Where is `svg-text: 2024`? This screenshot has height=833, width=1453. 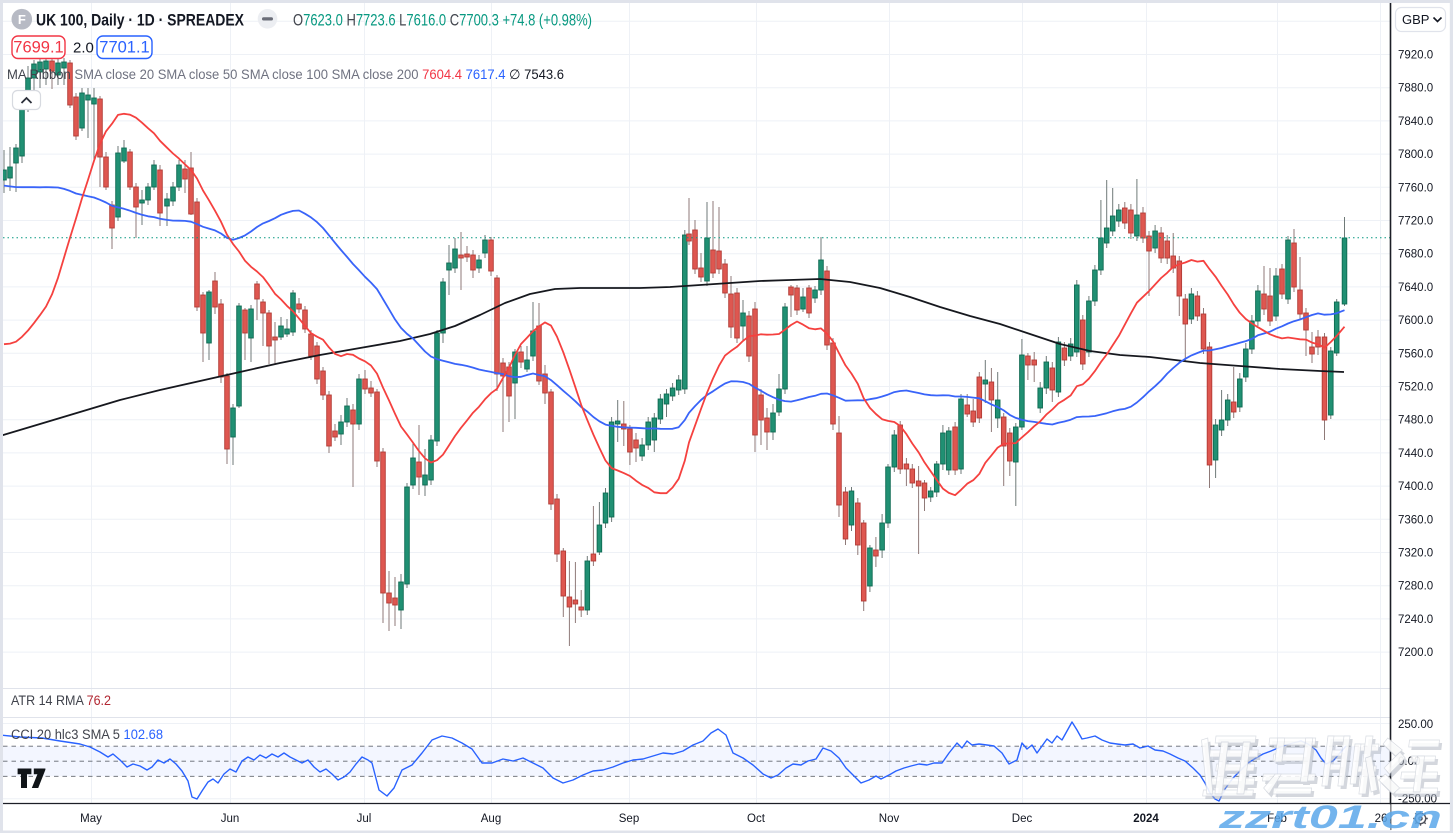 svg-text: 2024 is located at coordinates (1146, 819).